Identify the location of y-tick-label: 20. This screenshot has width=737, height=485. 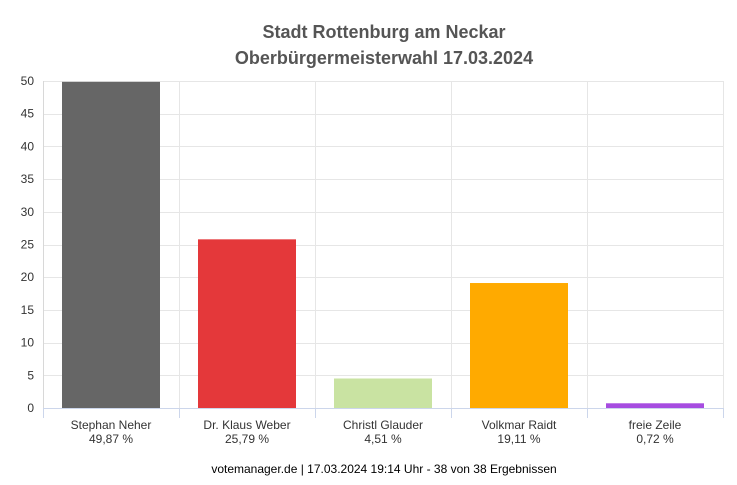
(28, 277).